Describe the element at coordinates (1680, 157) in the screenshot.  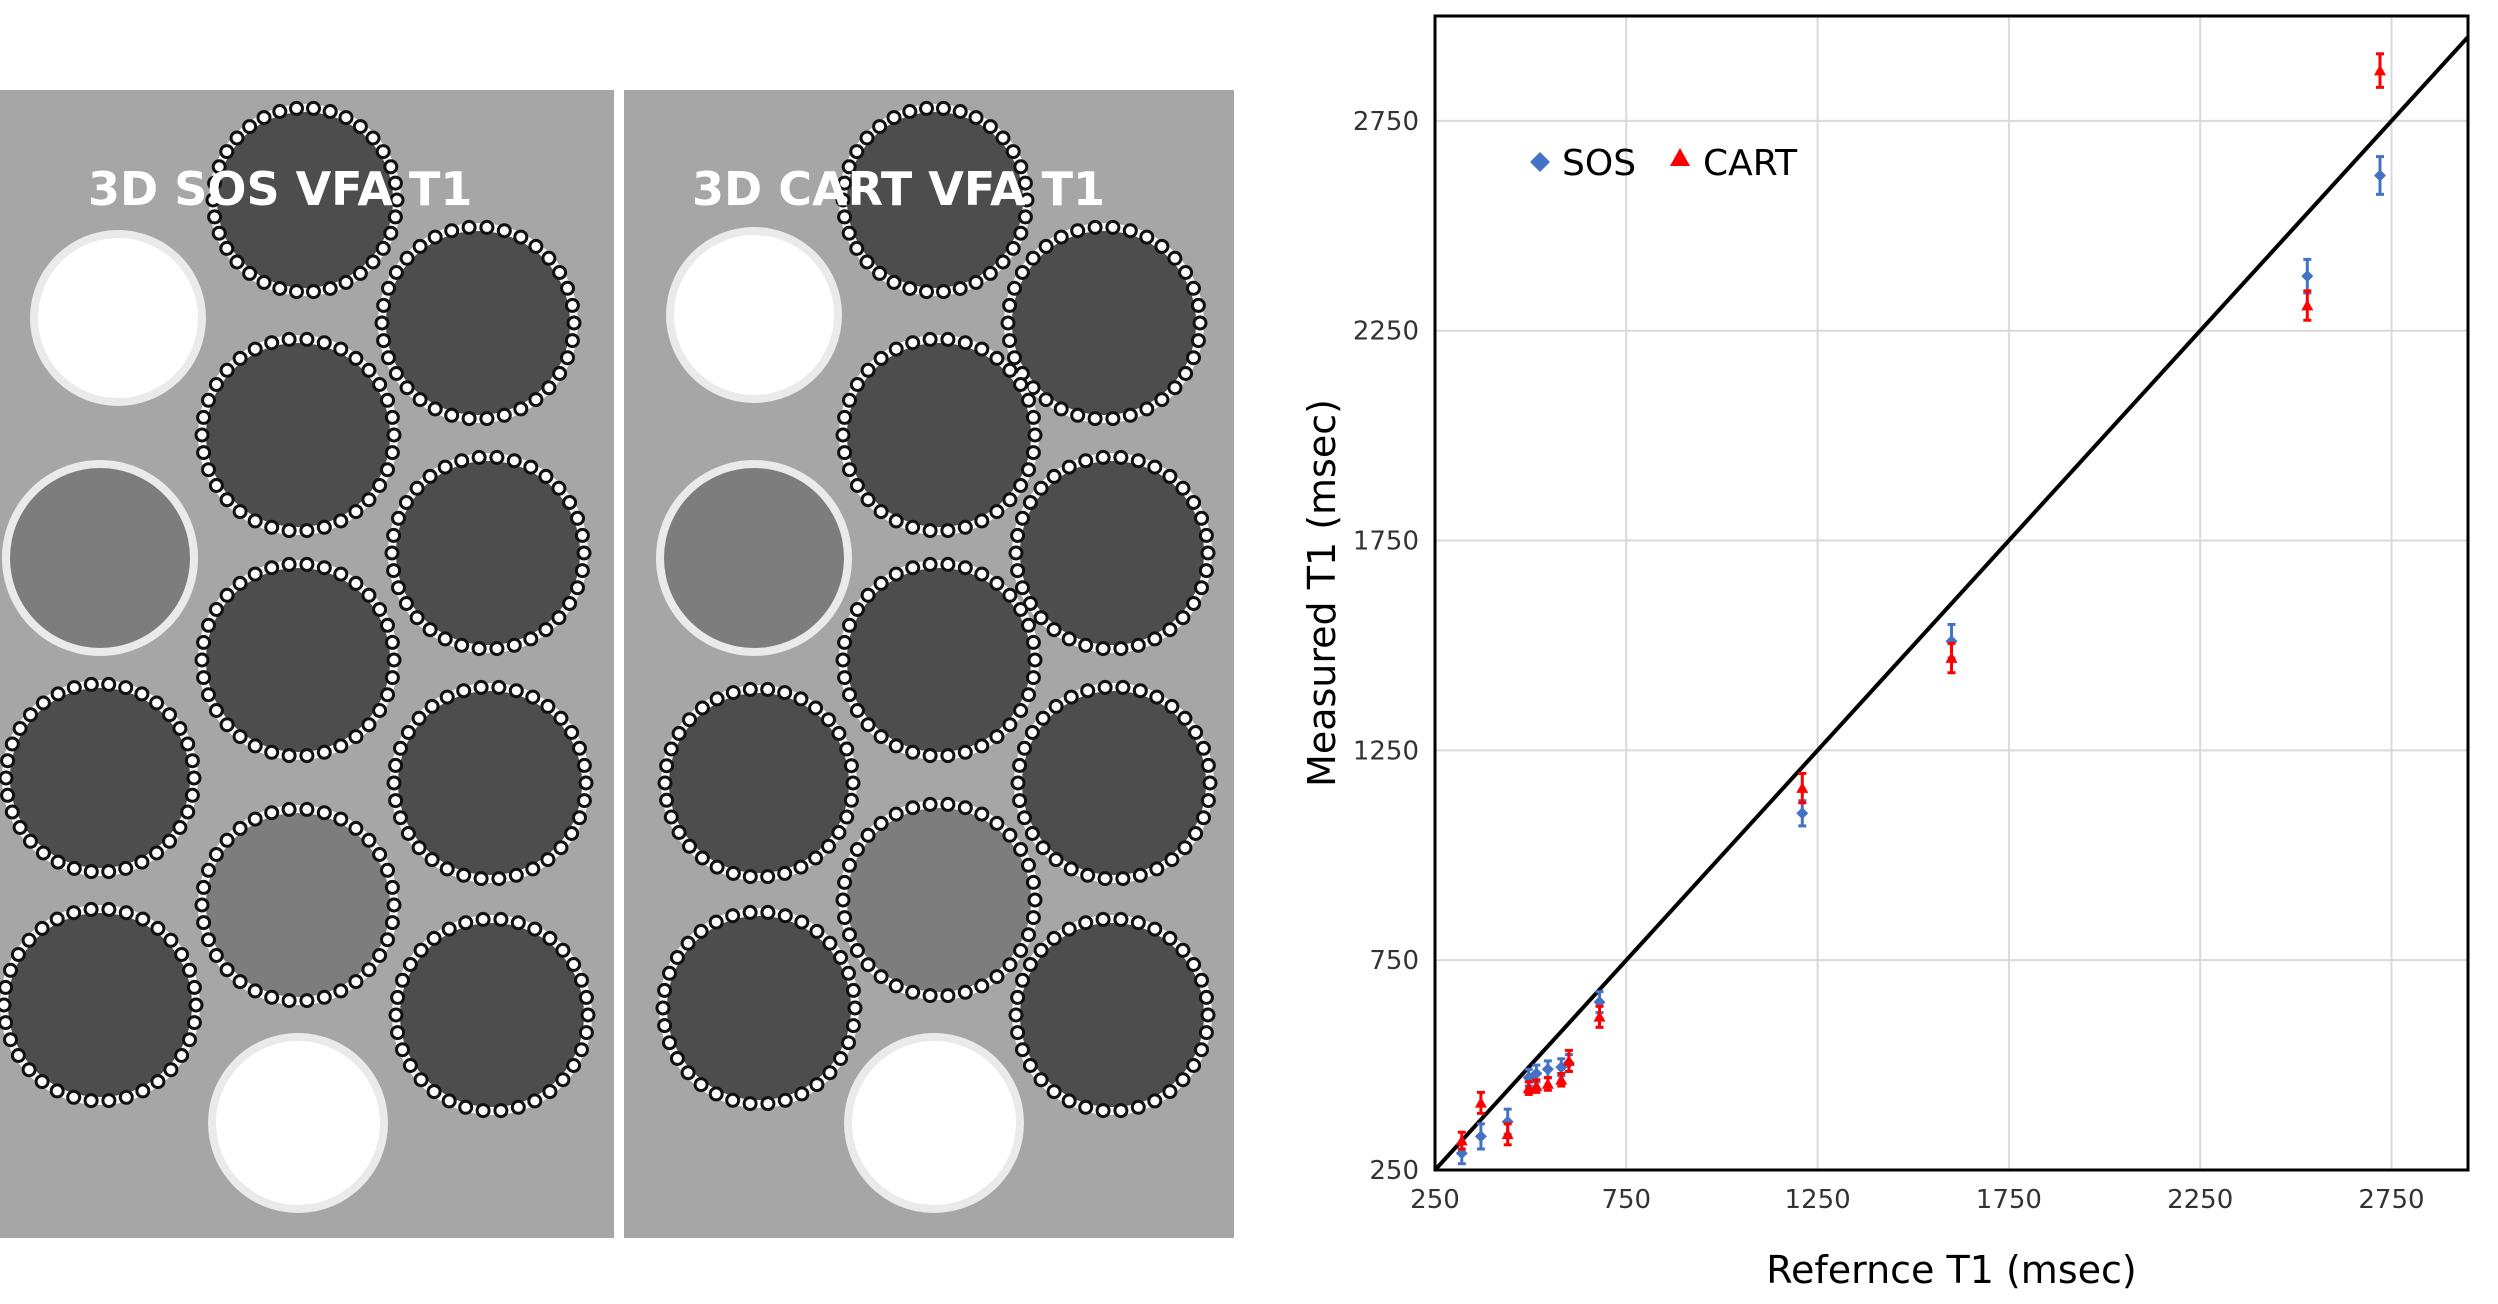
I see `legend-cart-marker` at that location.